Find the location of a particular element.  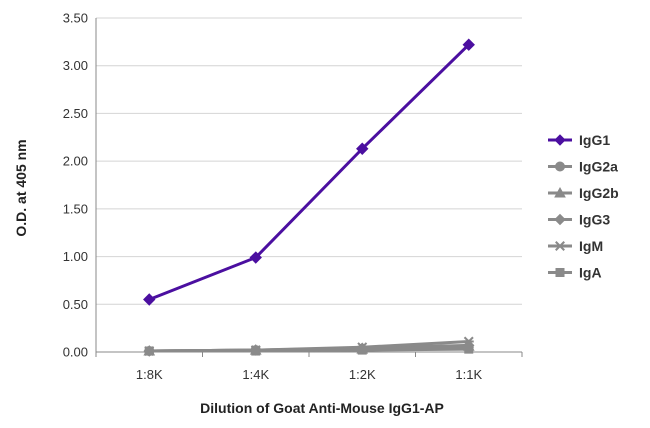

y-tick-label: 0.50 is located at coordinates (75, 304).